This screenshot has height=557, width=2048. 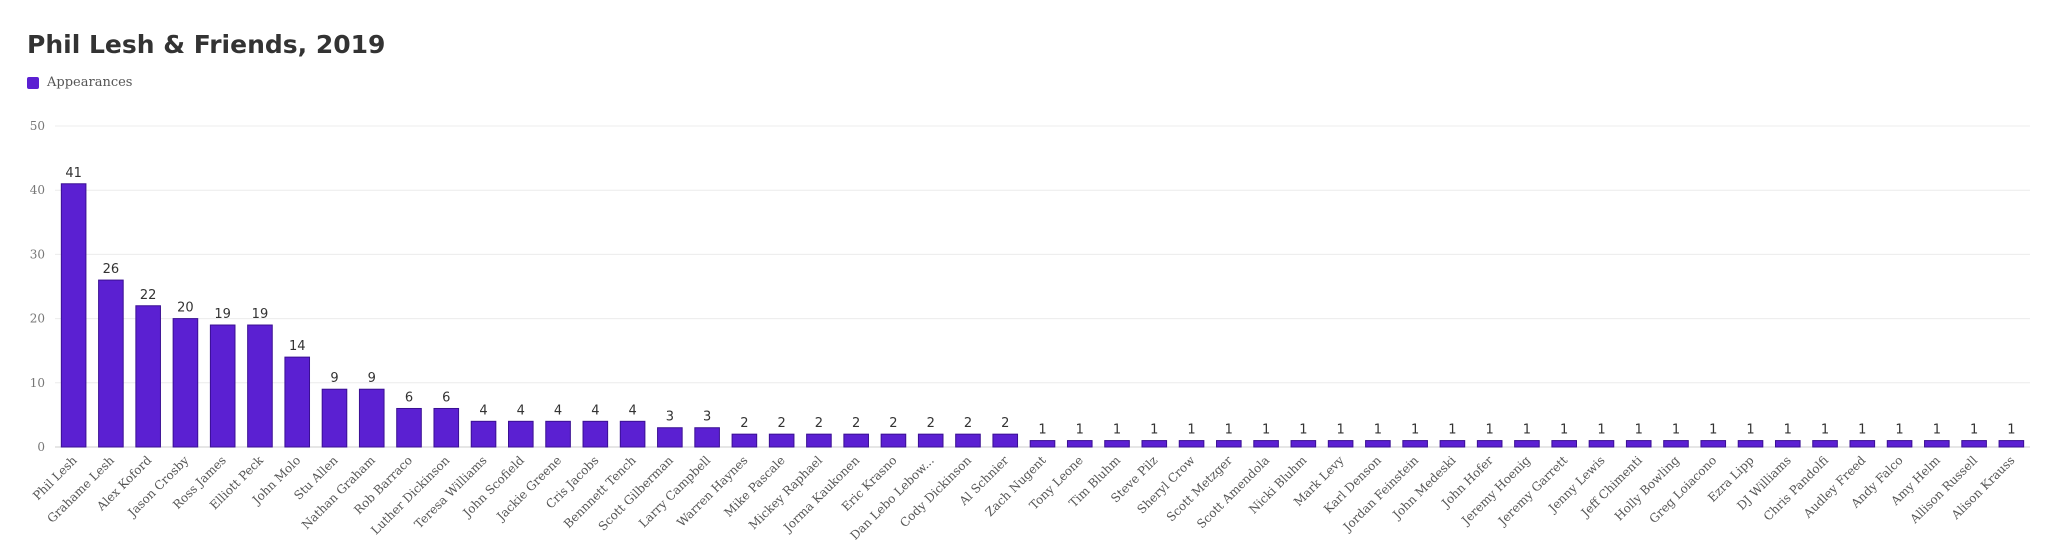 What do you see at coordinates (1796, 488) in the screenshot?
I see `x-tick-label: Chris Pandolfi` at bounding box center [1796, 488].